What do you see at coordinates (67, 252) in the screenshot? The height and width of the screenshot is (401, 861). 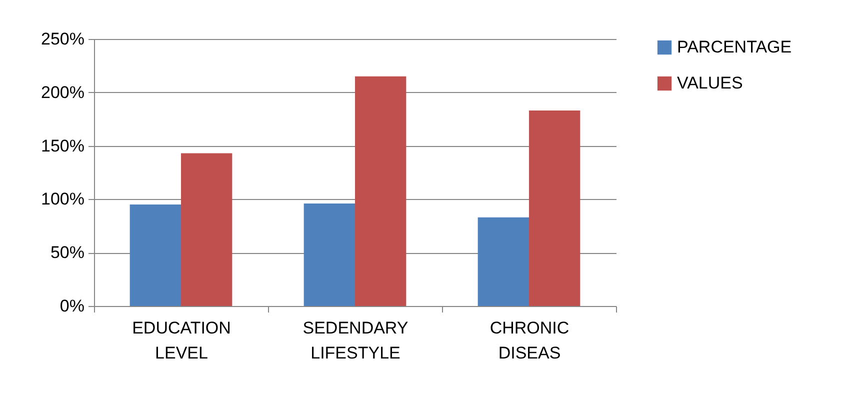 I see `y-tick-label: 50%` at bounding box center [67, 252].